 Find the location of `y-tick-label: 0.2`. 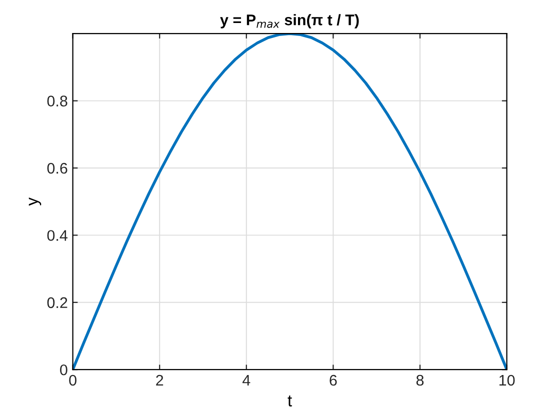

y-tick-label: 0.2 is located at coordinates (57, 302).